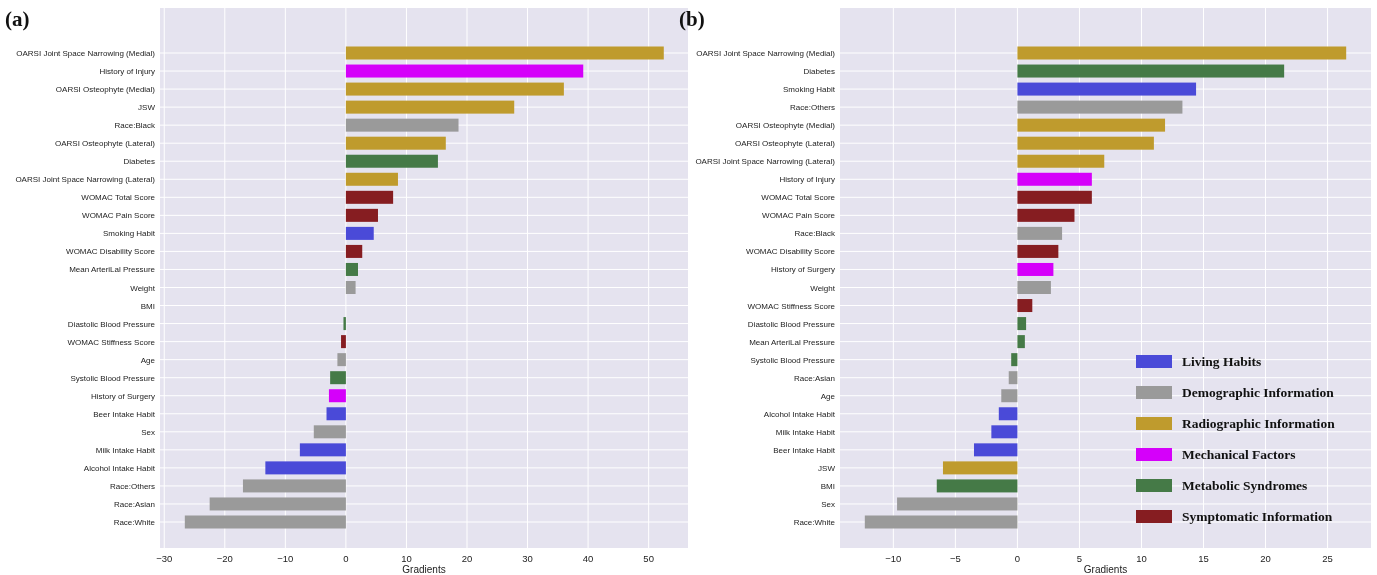  Describe the element at coordinates (17, 19) in the screenshot. I see `chart-title: (a)` at that location.